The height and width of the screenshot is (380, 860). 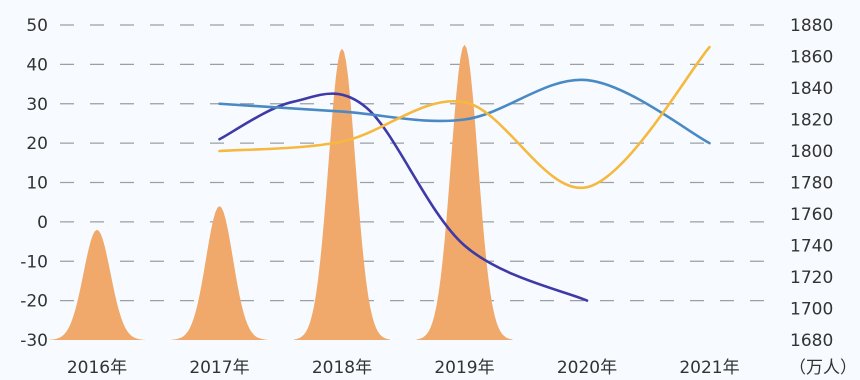 I want to click on x-tick-label: 2017年, so click(x=219, y=368).